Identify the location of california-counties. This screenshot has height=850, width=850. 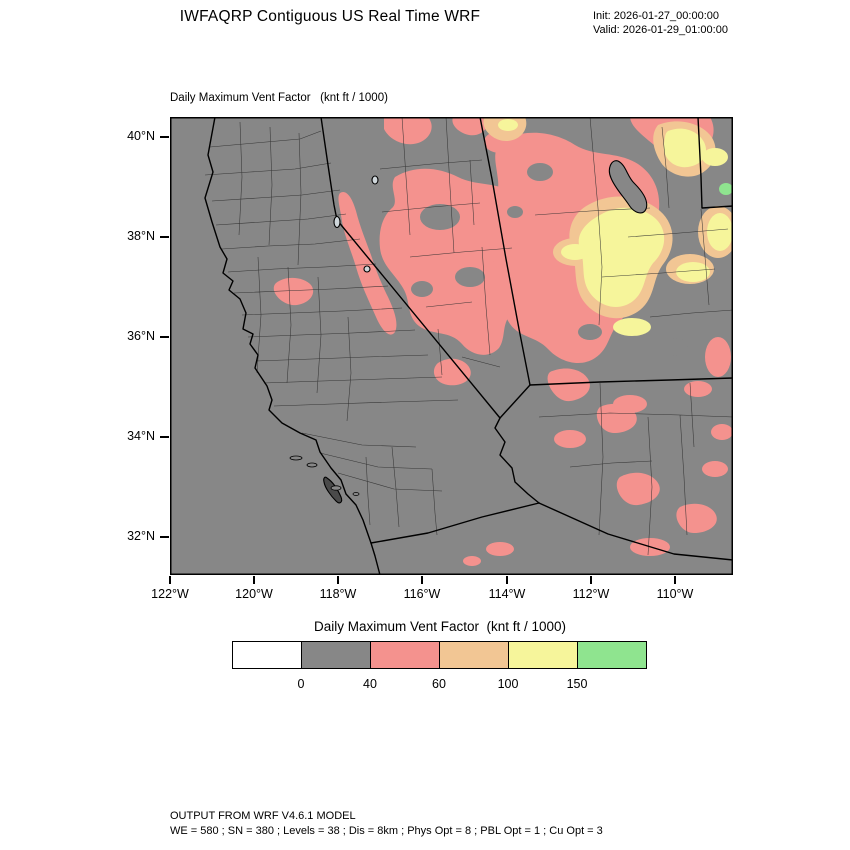
(331, 328).